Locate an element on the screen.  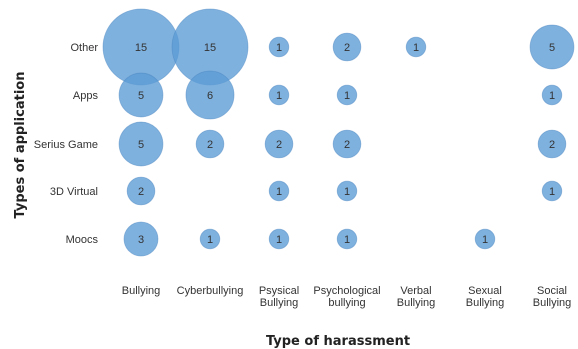
y-tick-label: 3D Virtual is located at coordinates (74, 192).